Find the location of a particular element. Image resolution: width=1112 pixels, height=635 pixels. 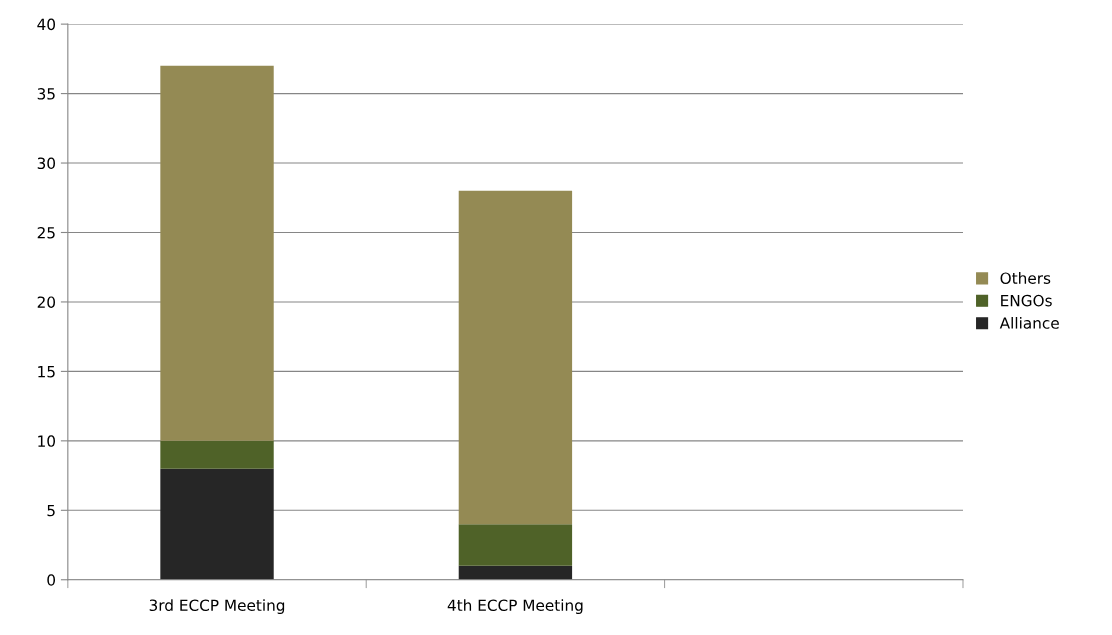

y-tick-label: 30 is located at coordinates (46, 163).